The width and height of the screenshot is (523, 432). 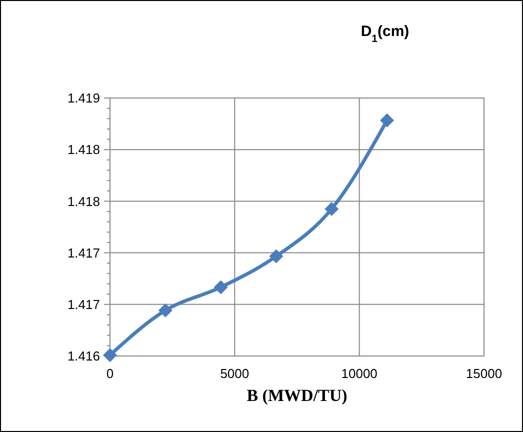 What do you see at coordinates (83, 98) in the screenshot?
I see `y-tick-label: 1.419` at bounding box center [83, 98].